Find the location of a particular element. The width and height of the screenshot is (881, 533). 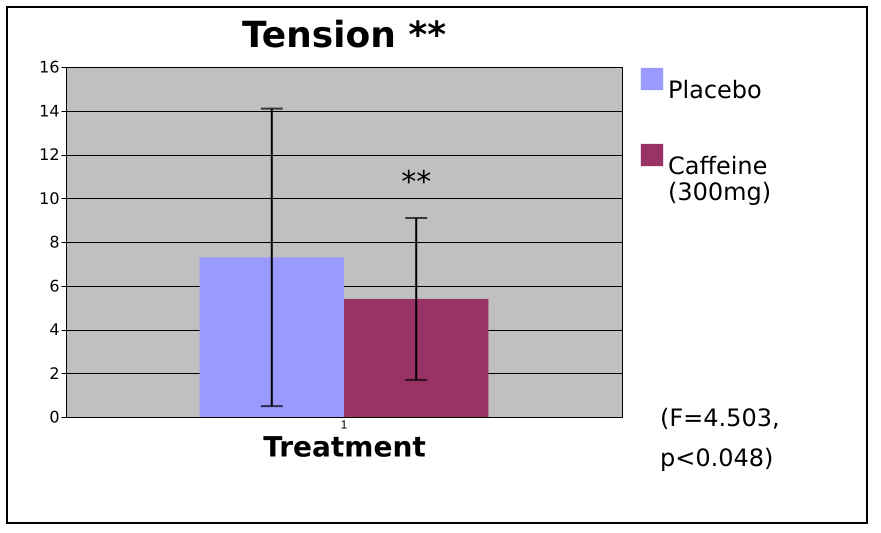

legend-label: Placebo is located at coordinates (715, 90).